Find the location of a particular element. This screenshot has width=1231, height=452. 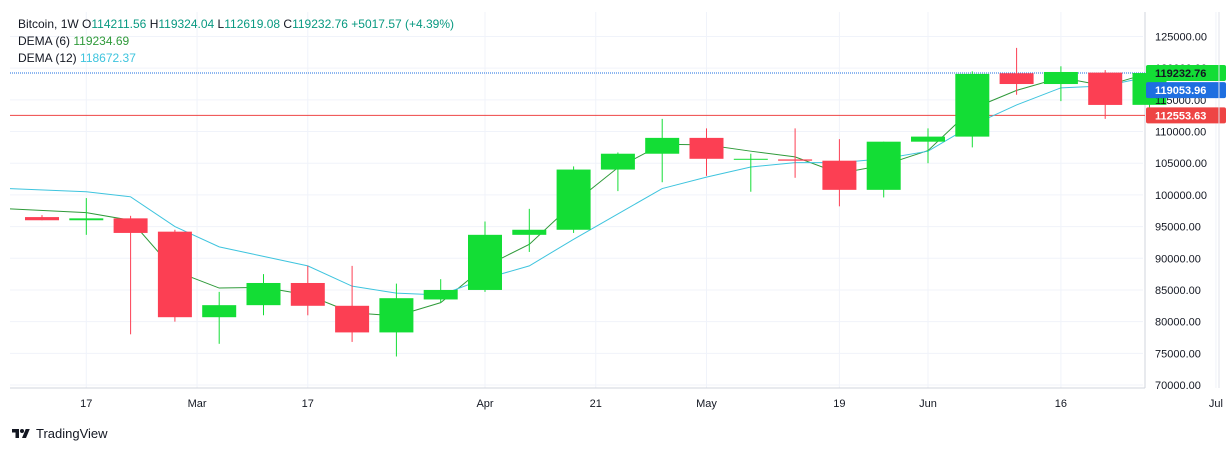

open-label: O is located at coordinates (87, 24).